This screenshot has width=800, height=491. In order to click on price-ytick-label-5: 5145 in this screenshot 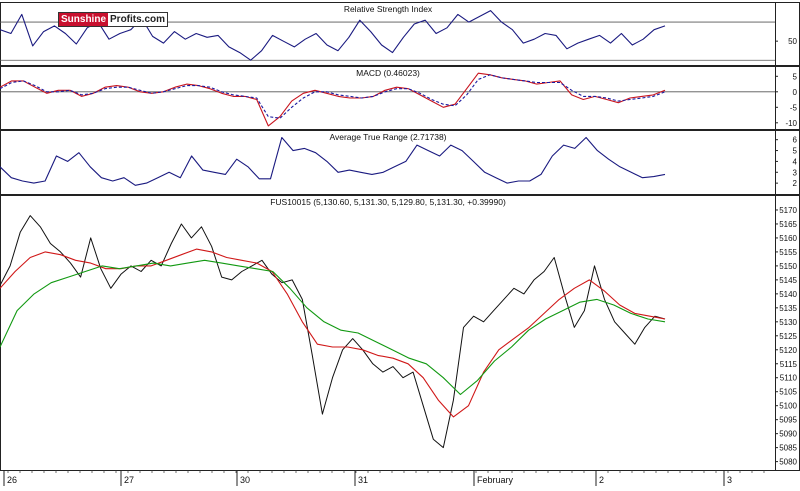, I will do `click(788, 280)`.